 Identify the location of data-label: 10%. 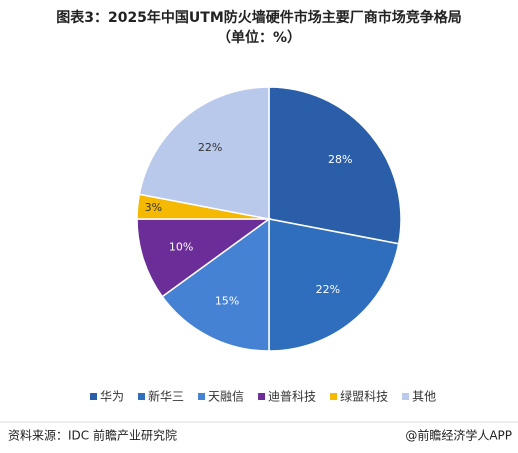
(181, 247).